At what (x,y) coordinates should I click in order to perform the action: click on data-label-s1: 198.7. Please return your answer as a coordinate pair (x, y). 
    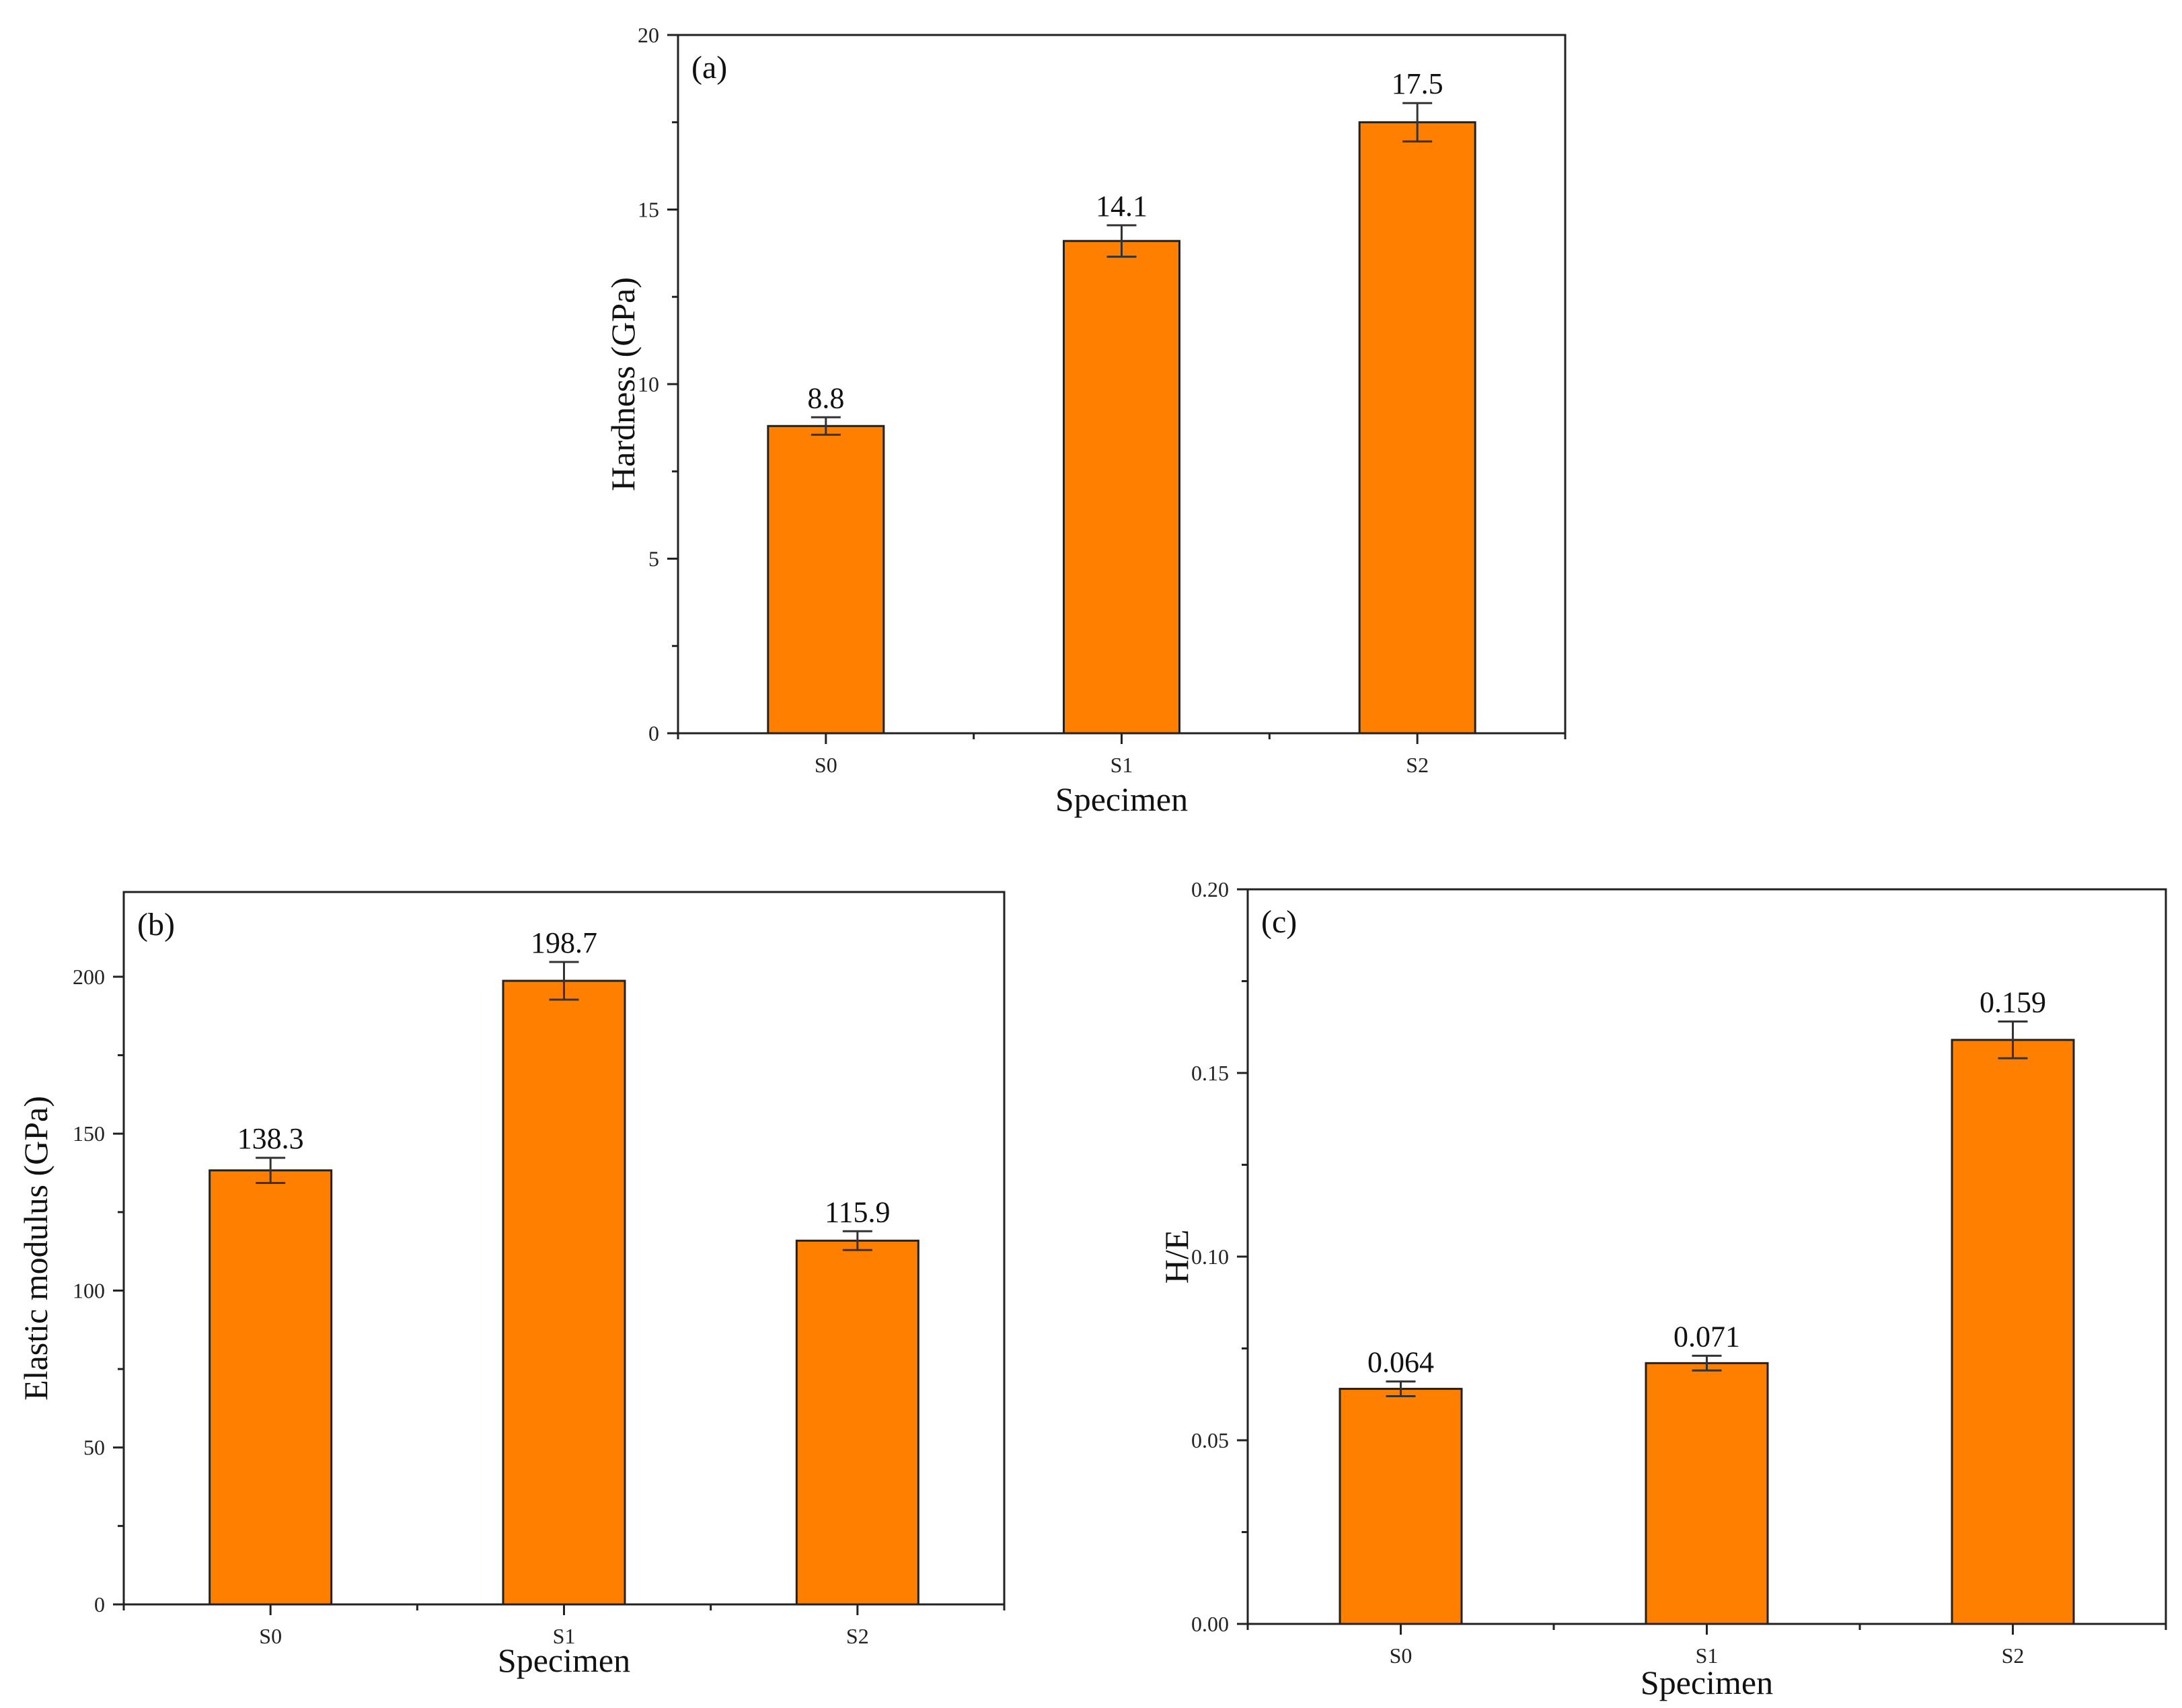
    Looking at the image, I should click on (564, 942).